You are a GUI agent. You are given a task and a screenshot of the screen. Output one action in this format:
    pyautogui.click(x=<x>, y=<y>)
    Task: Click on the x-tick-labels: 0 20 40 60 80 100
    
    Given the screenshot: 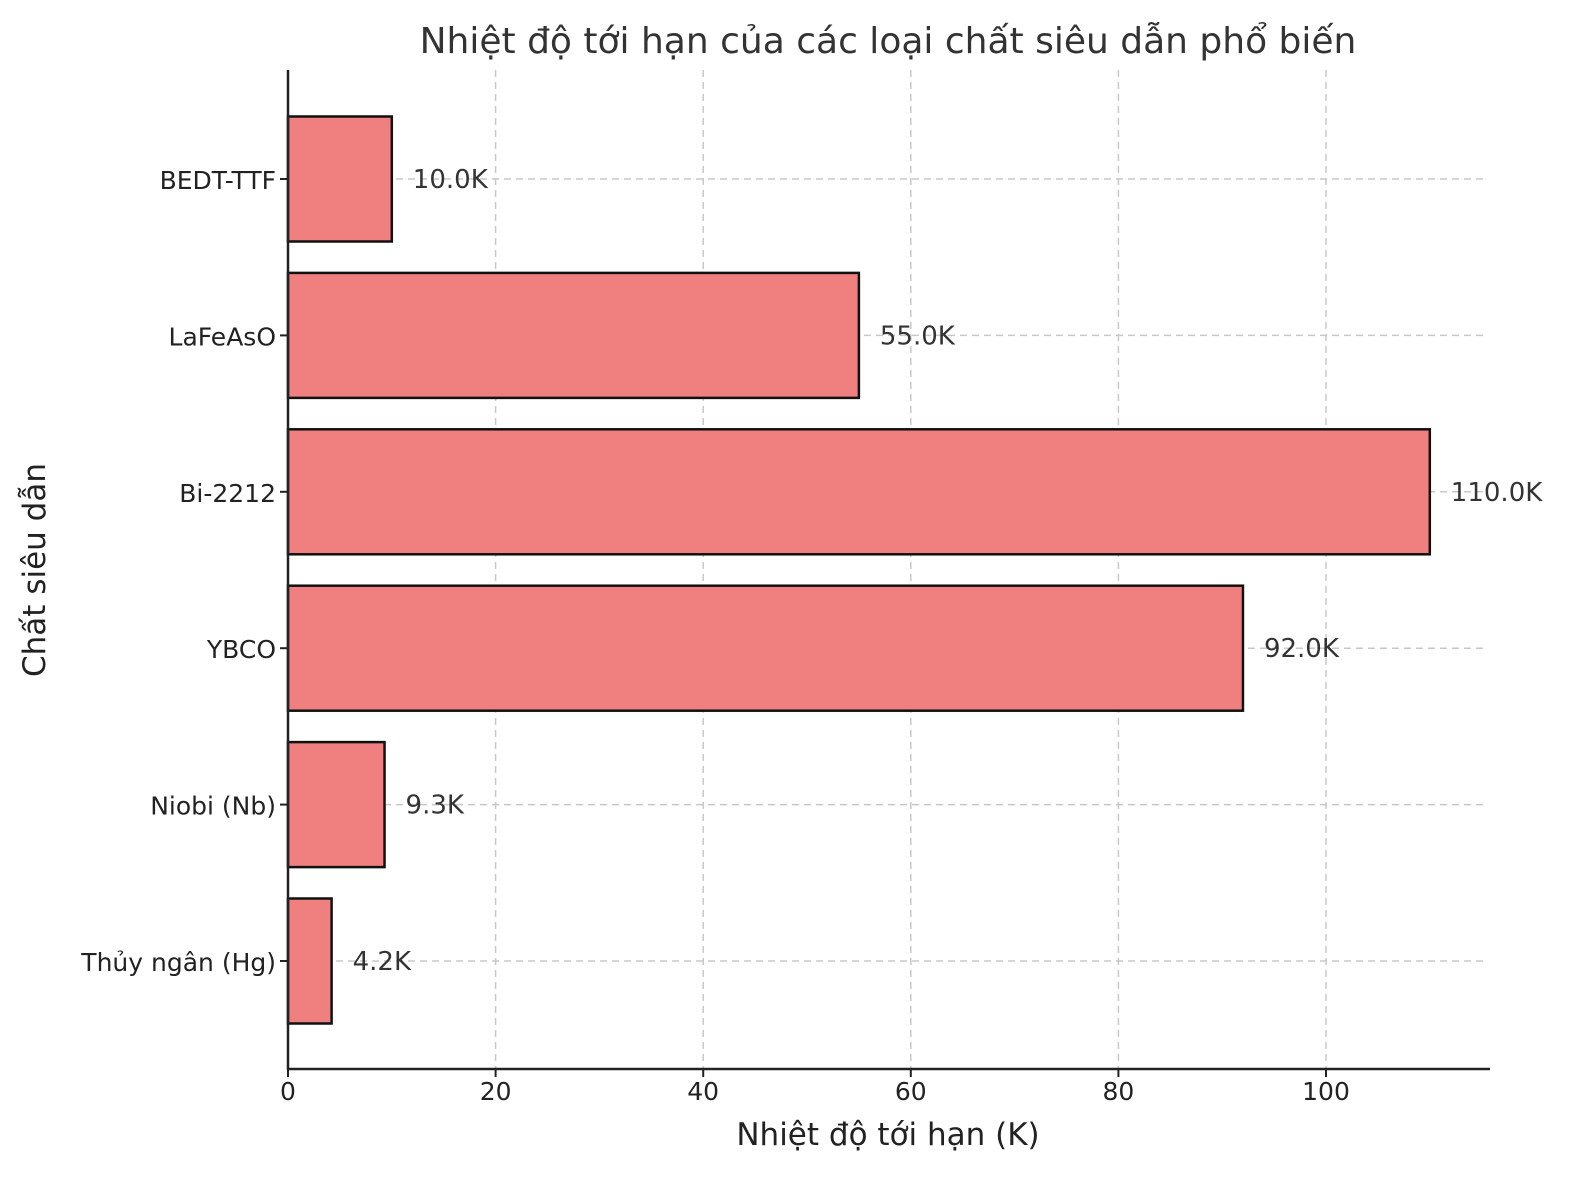 What is the action you would take?
    pyautogui.click(x=815, y=1091)
    